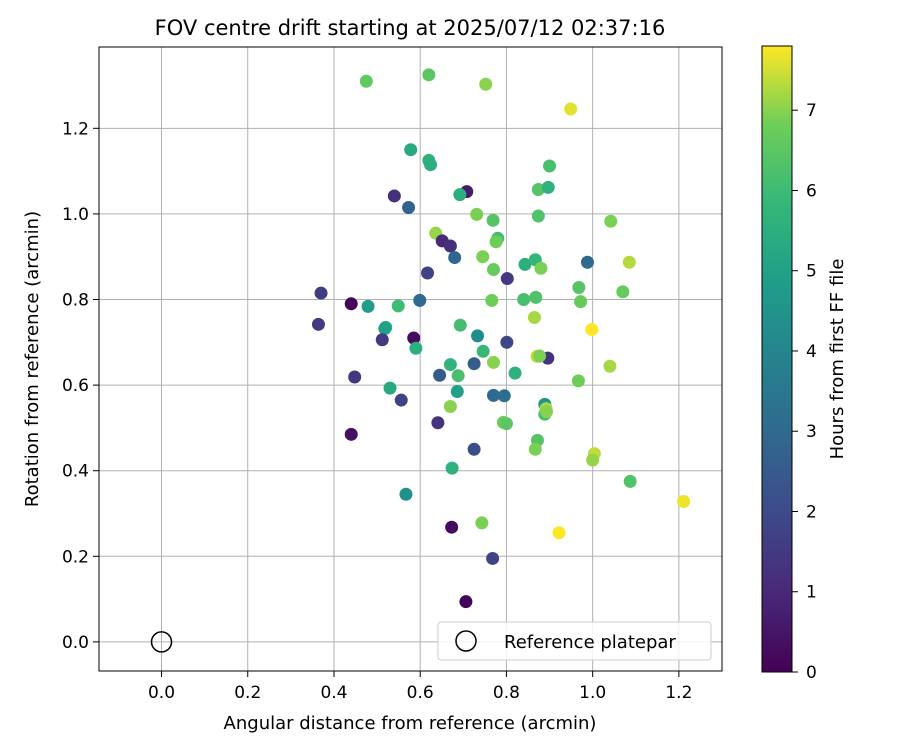  Describe the element at coordinates (75, 557) in the screenshot. I see `y-tick-label: 0.2` at that location.